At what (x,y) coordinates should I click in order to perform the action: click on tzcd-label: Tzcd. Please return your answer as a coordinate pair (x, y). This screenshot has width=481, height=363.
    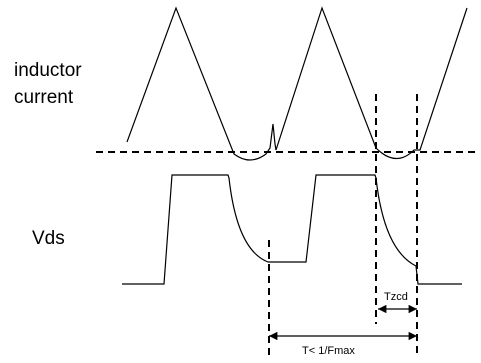
    Looking at the image, I should click on (396, 297).